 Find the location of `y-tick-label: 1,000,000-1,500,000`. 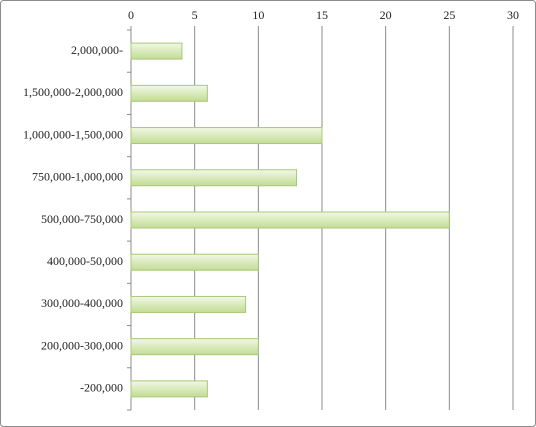

y-tick-label: 1,000,000-1,500,000 is located at coordinates (73, 134).